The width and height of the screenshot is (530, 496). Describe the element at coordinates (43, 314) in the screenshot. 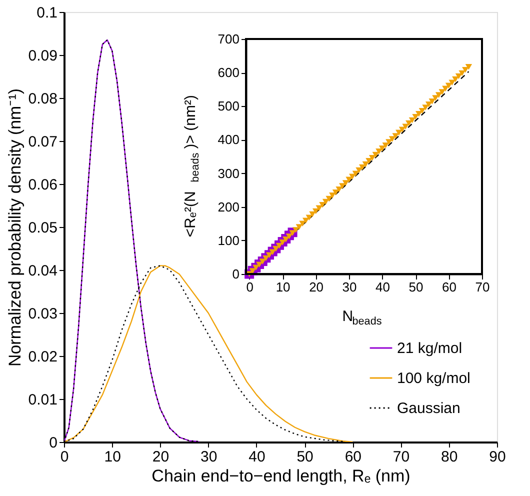

I see `y-tick-label: 0.03` at that location.